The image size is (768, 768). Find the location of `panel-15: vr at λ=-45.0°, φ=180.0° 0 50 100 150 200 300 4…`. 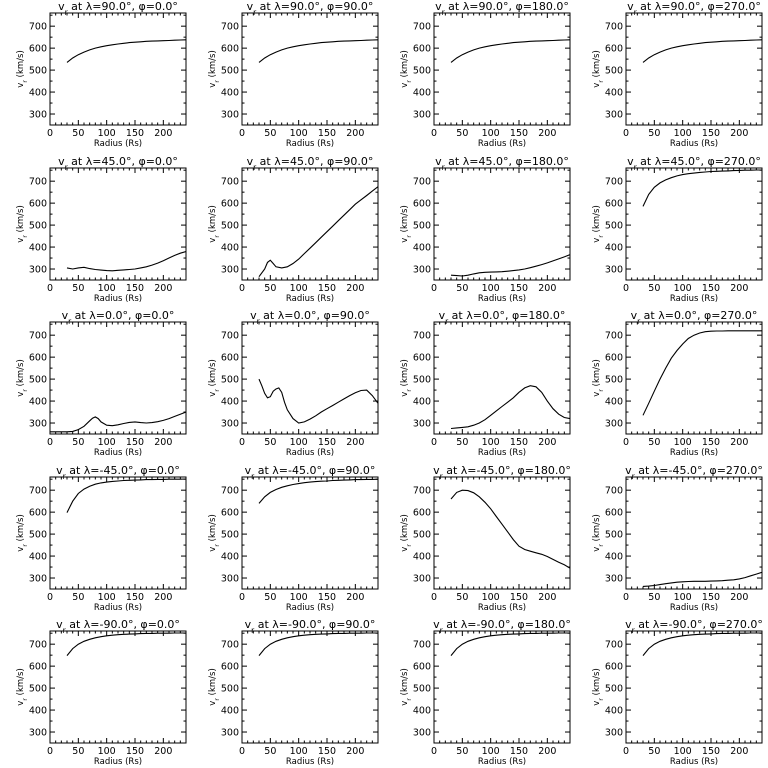

panel-15: vr at λ=-45.0°, φ=180.0° 0 50 100 150 200 300 4… is located at coordinates (485, 538).